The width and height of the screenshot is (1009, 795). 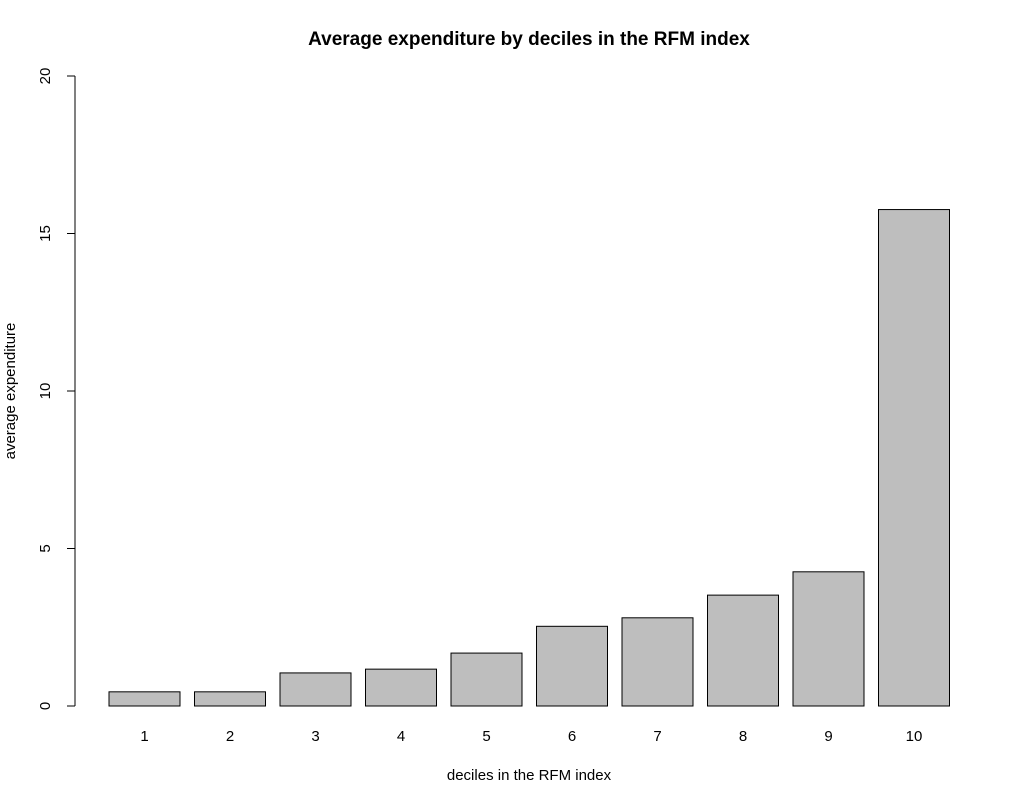 I want to click on x-tick-label: 1, so click(x=144, y=736).